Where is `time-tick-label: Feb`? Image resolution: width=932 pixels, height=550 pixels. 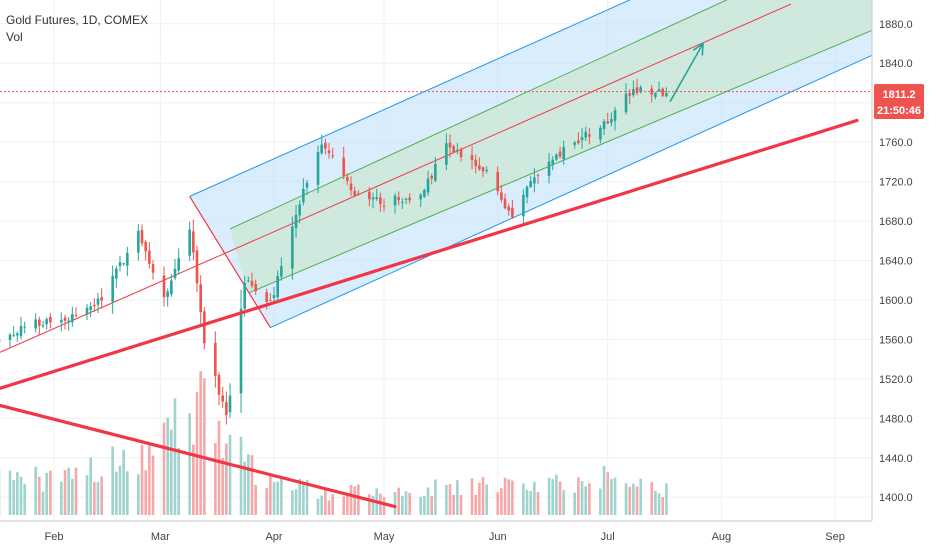
time-tick-label: Feb is located at coordinates (54, 537).